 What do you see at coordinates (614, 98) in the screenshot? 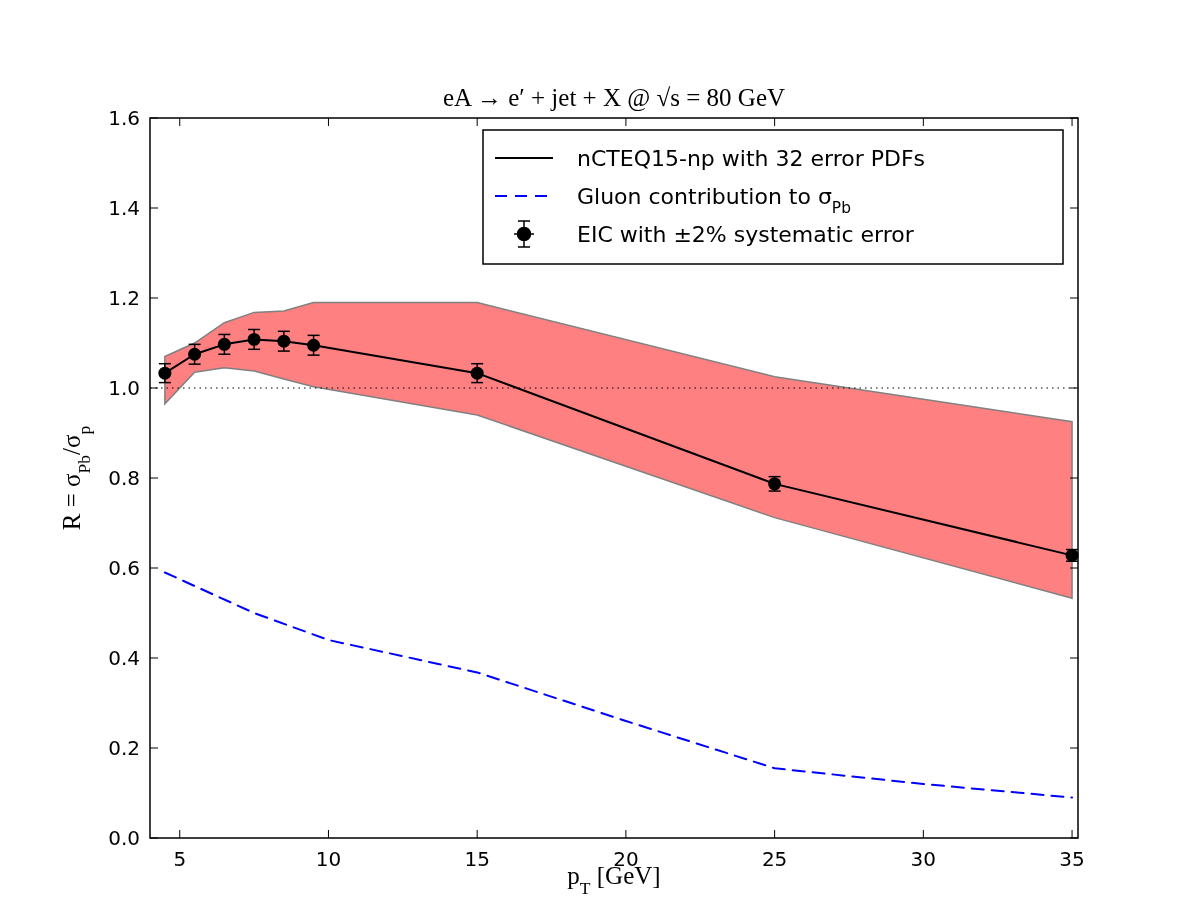
I see `chart-title: eA → e′ + jet + X @ √s = 80 GeV` at bounding box center [614, 98].